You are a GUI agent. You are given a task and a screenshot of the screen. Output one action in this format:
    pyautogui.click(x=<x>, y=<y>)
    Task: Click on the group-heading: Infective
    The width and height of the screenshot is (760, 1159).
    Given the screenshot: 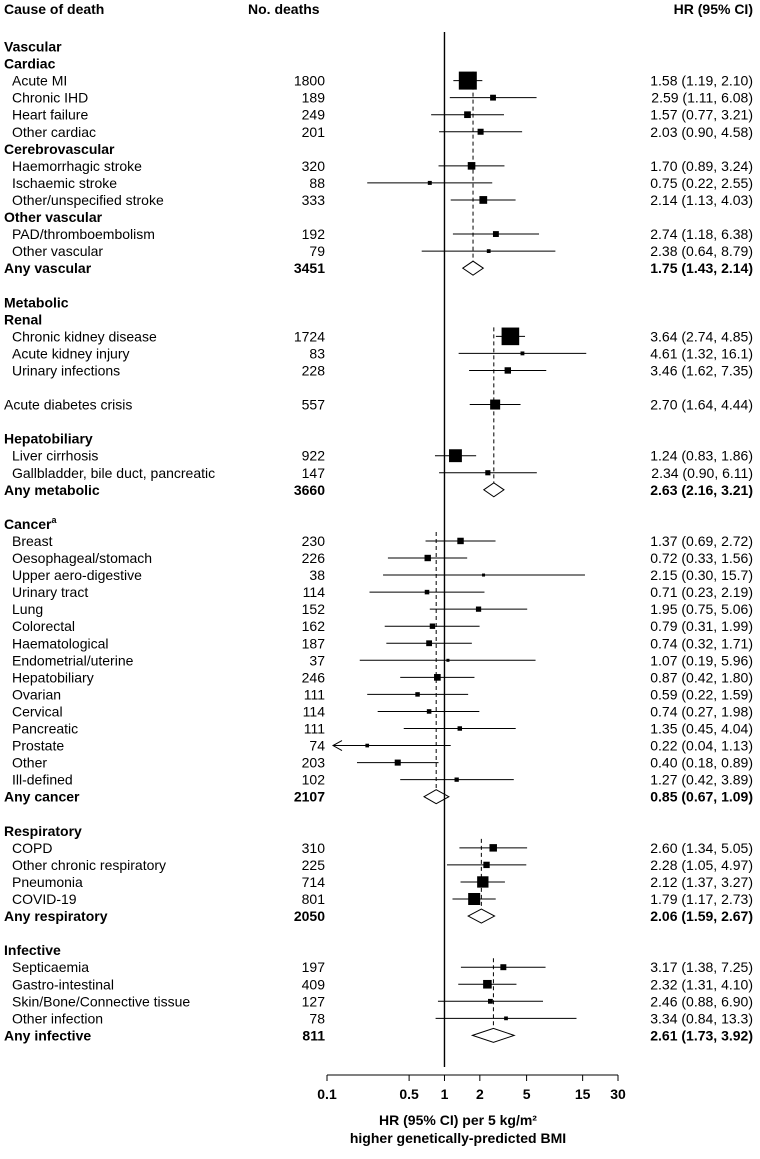 What is the action you would take?
    pyautogui.click(x=32, y=950)
    